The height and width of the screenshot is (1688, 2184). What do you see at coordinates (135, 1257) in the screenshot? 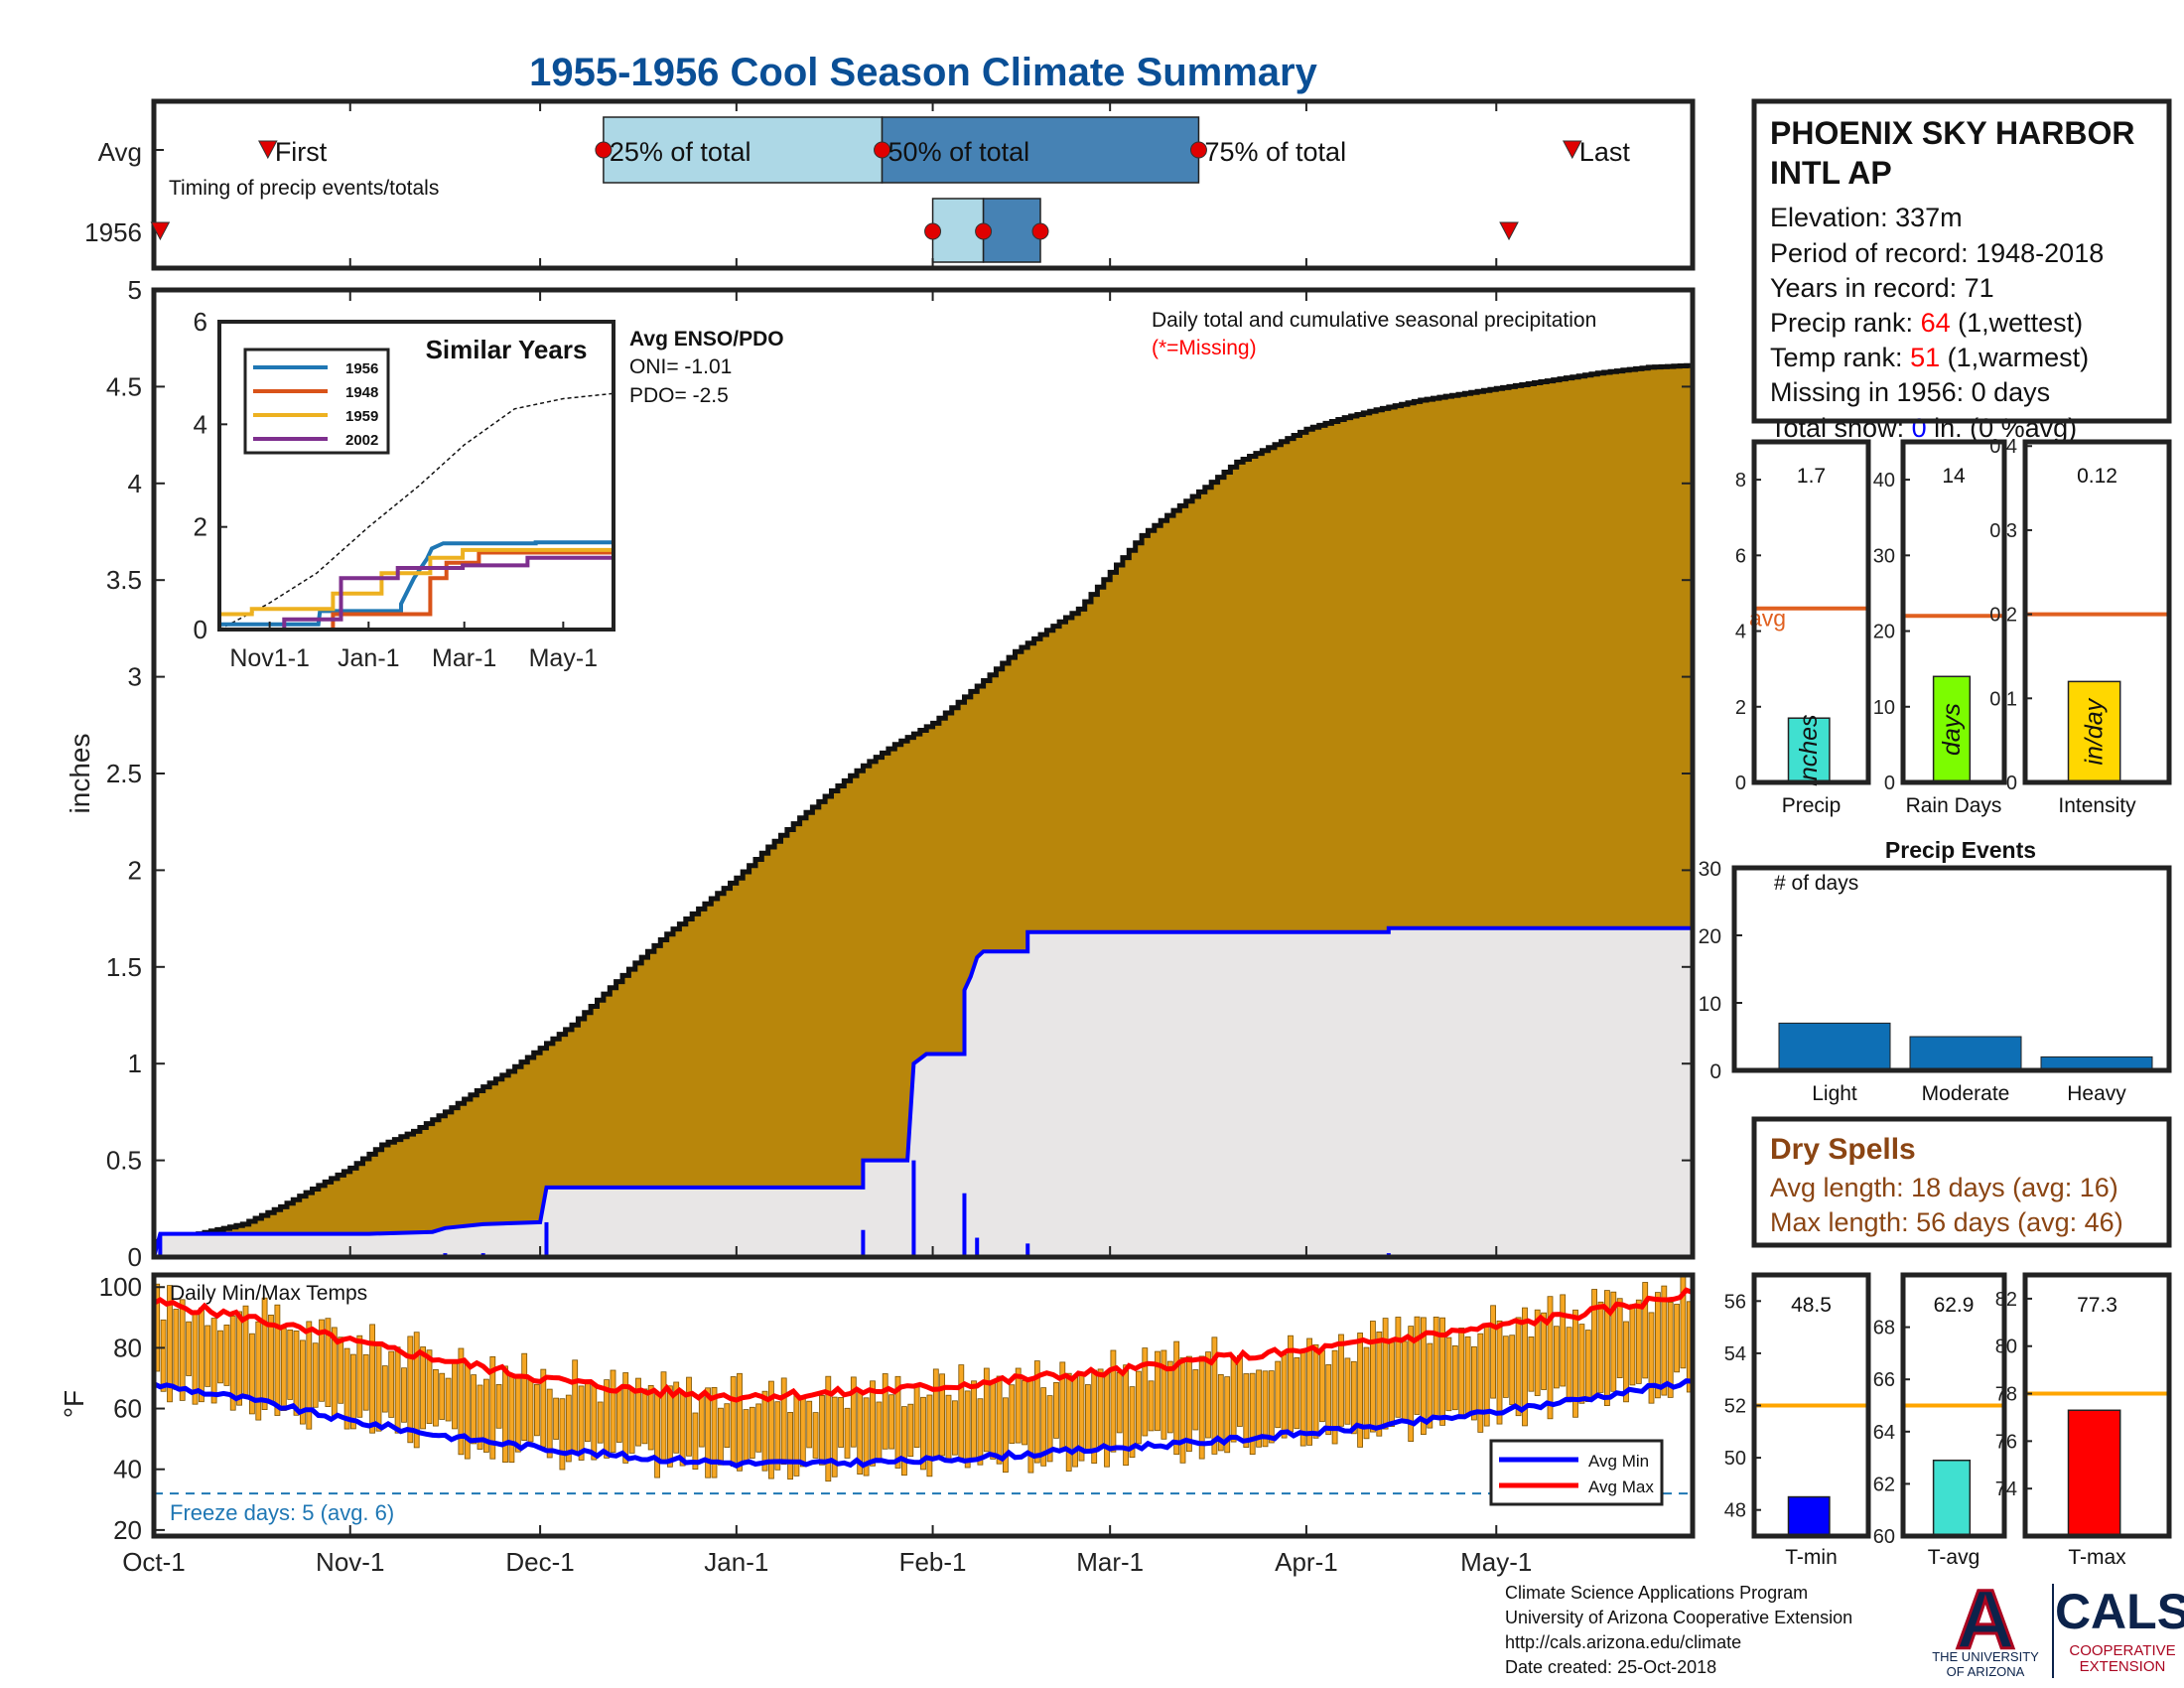
I see `precip-ytick-label: 0` at bounding box center [135, 1257].